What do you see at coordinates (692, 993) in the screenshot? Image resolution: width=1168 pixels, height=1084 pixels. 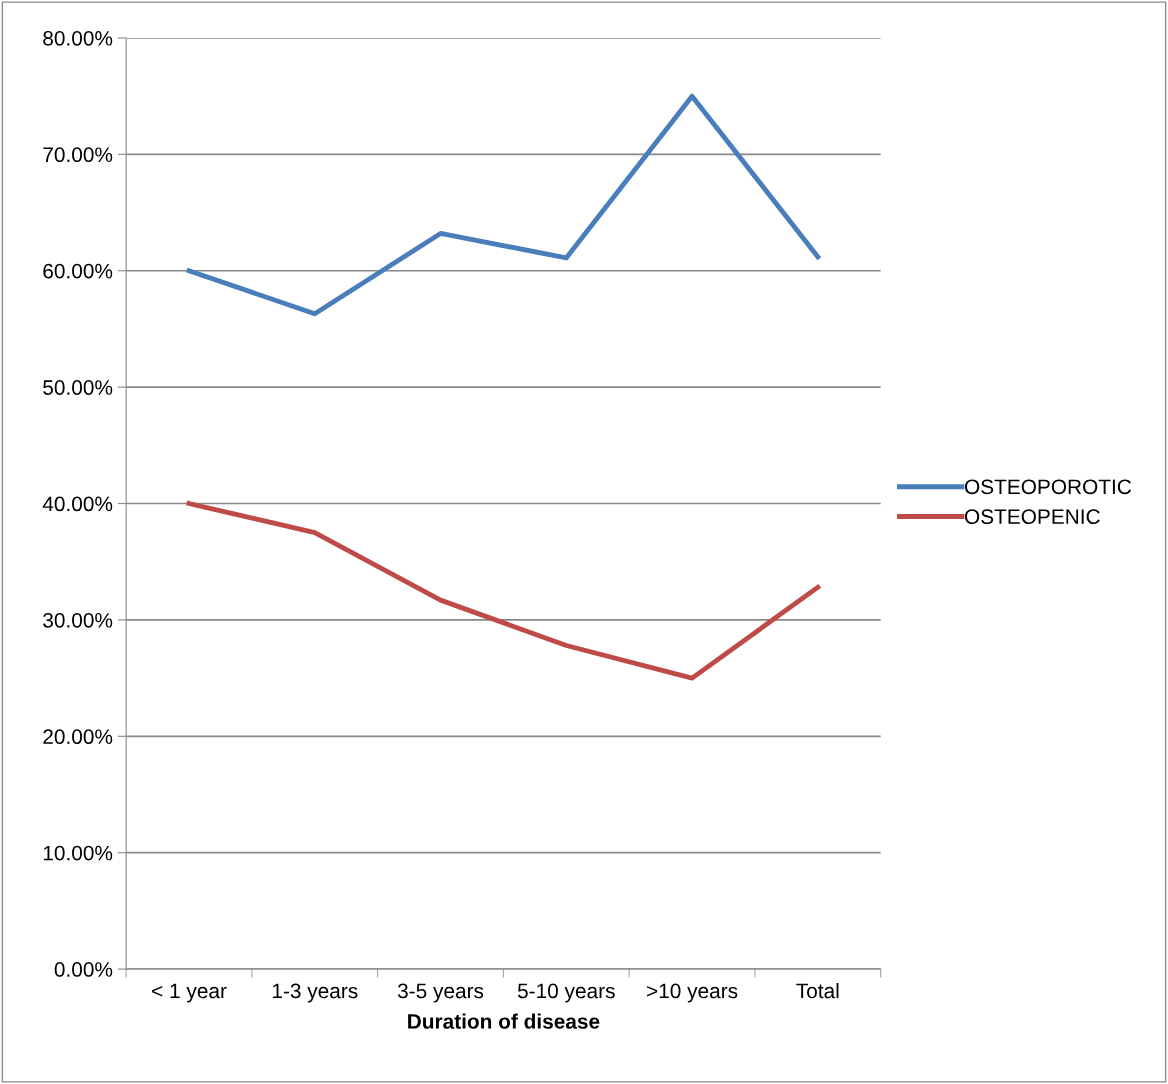 I see `x-tick-label: >10 years` at bounding box center [692, 993].